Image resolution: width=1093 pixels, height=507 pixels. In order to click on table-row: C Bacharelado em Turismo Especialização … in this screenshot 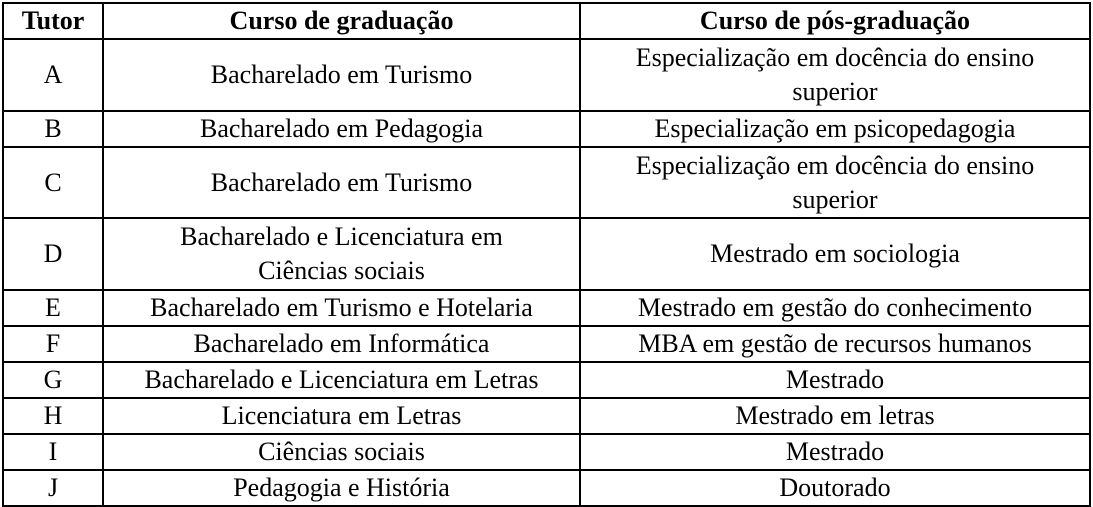, I will do `click(546, 182)`.